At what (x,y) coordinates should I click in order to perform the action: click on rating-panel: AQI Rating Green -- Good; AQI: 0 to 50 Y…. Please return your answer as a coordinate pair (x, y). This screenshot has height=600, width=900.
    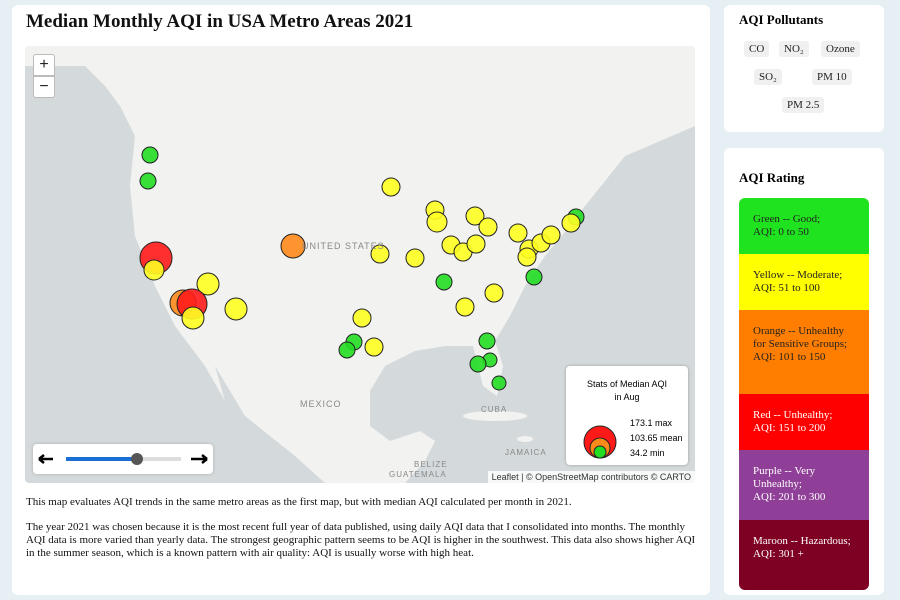
    Looking at the image, I should click on (804, 371).